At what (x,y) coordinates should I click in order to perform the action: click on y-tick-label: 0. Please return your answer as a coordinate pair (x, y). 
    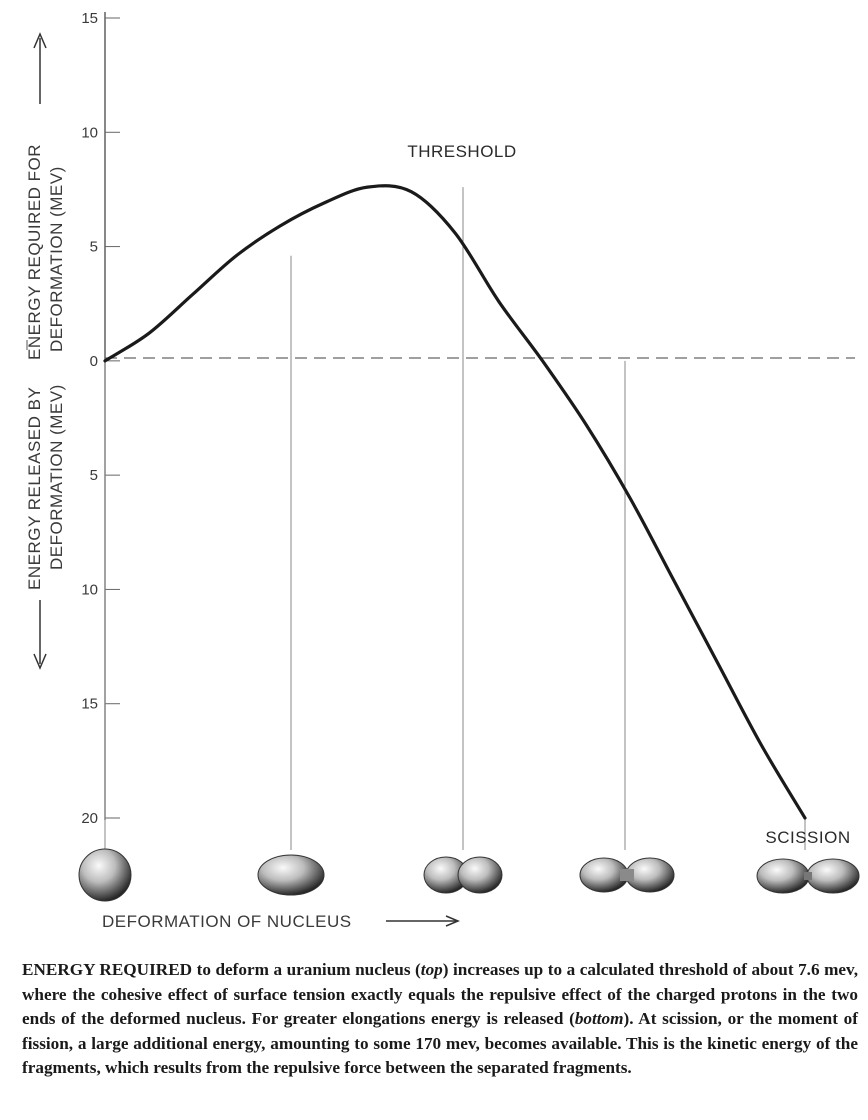
    Looking at the image, I should click on (94, 361).